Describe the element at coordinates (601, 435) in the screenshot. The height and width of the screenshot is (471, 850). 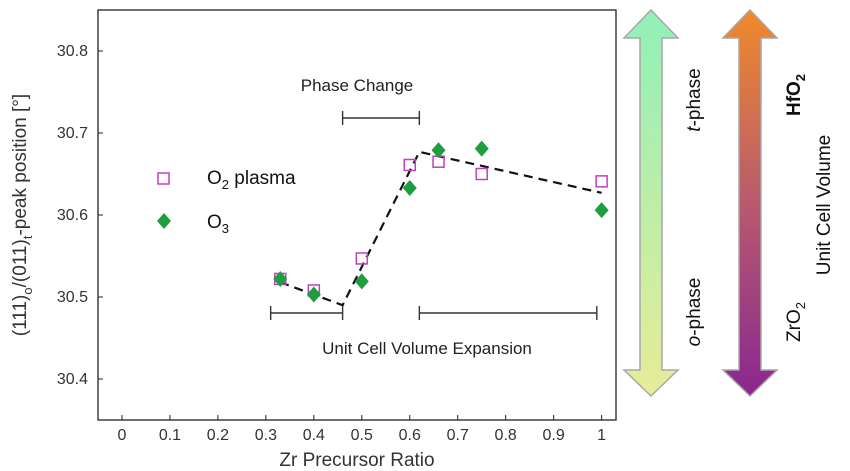
I see `x-tick-label: 1` at that location.